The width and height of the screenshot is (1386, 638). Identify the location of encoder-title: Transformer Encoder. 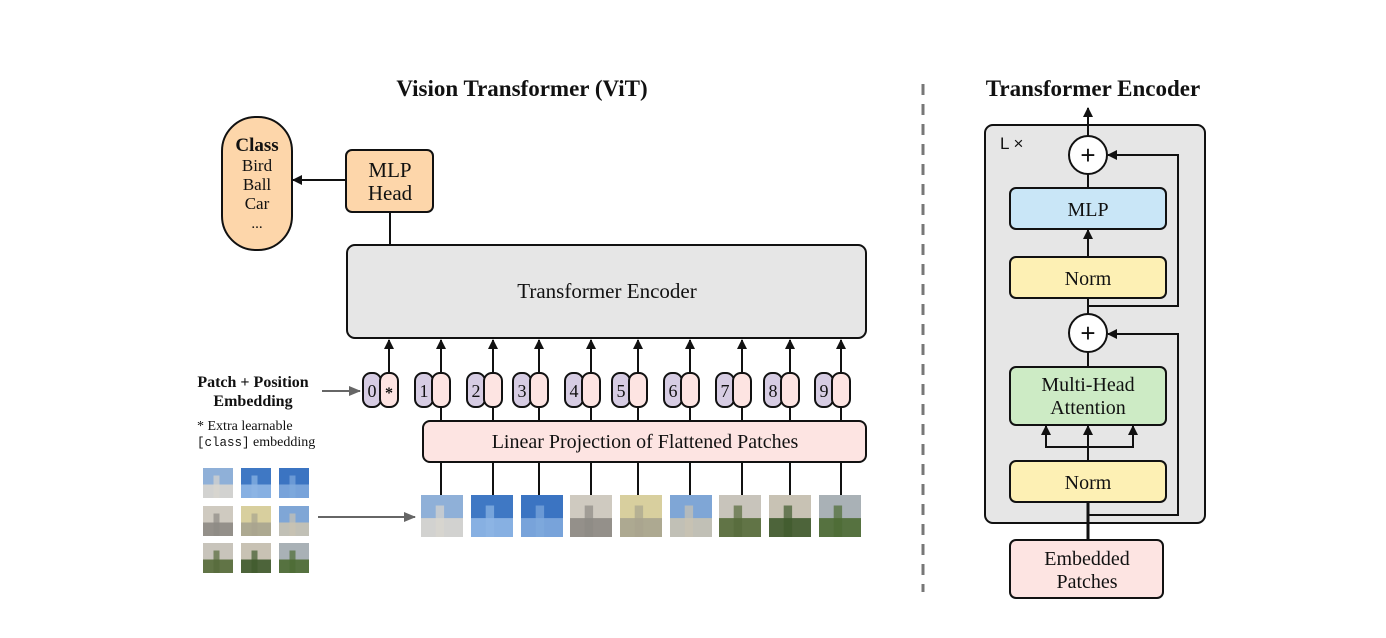
(1093, 88).